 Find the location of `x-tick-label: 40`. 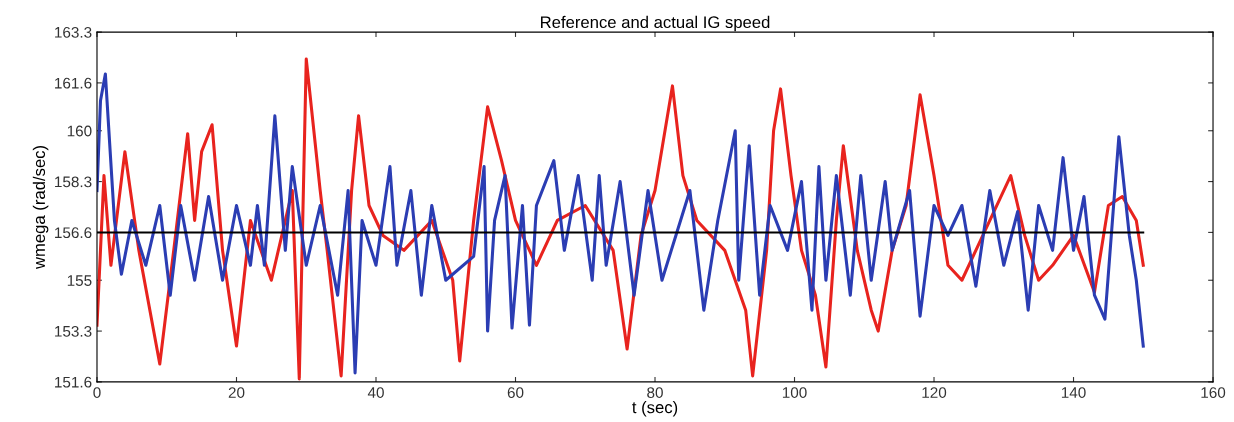

x-tick-label: 40 is located at coordinates (375, 392).